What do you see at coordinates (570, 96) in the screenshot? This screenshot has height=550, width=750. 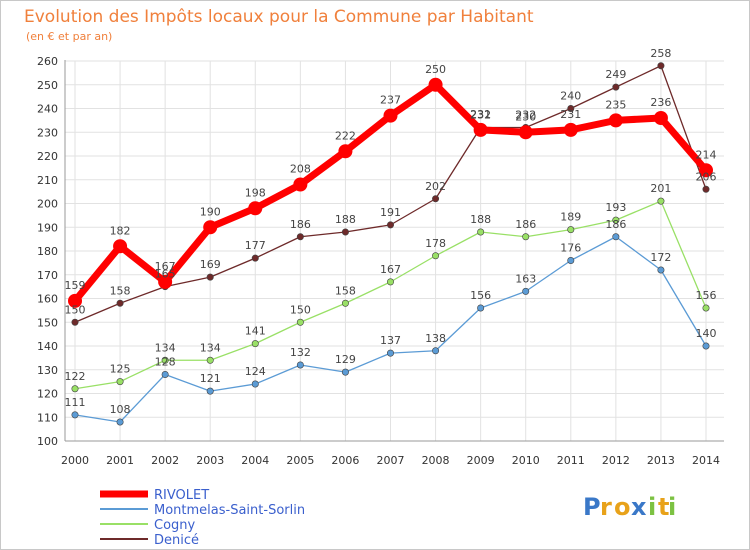 I see `data-label: 240` at bounding box center [570, 96].